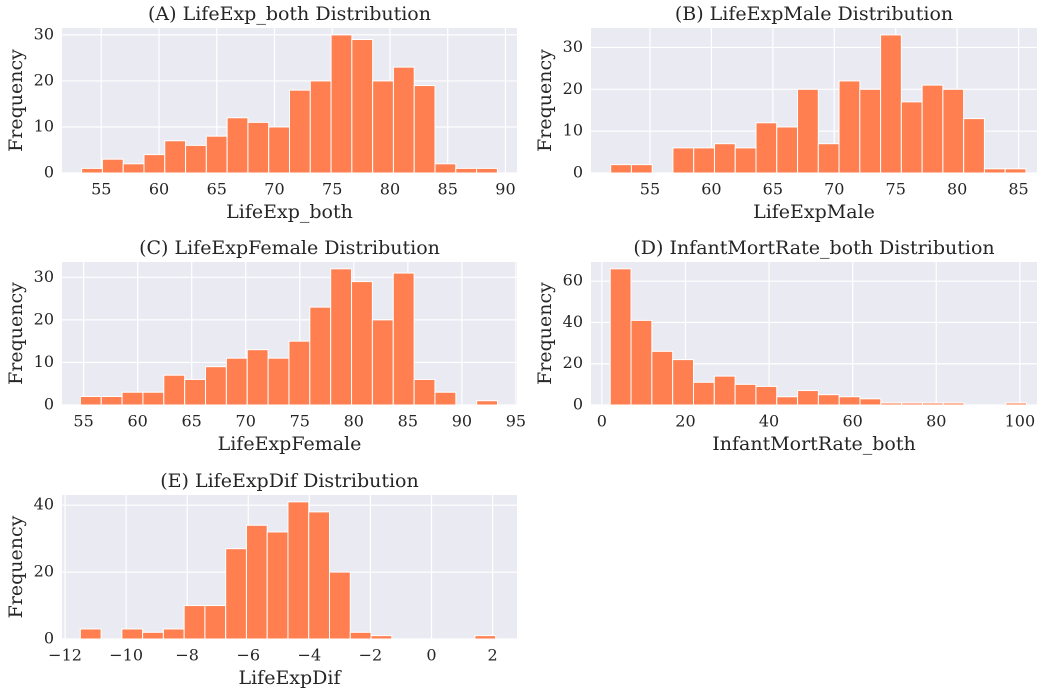 This screenshot has width=1055, height=695. What do you see at coordinates (431, 655) in the screenshot?
I see `x-tick-label: 0` at bounding box center [431, 655].